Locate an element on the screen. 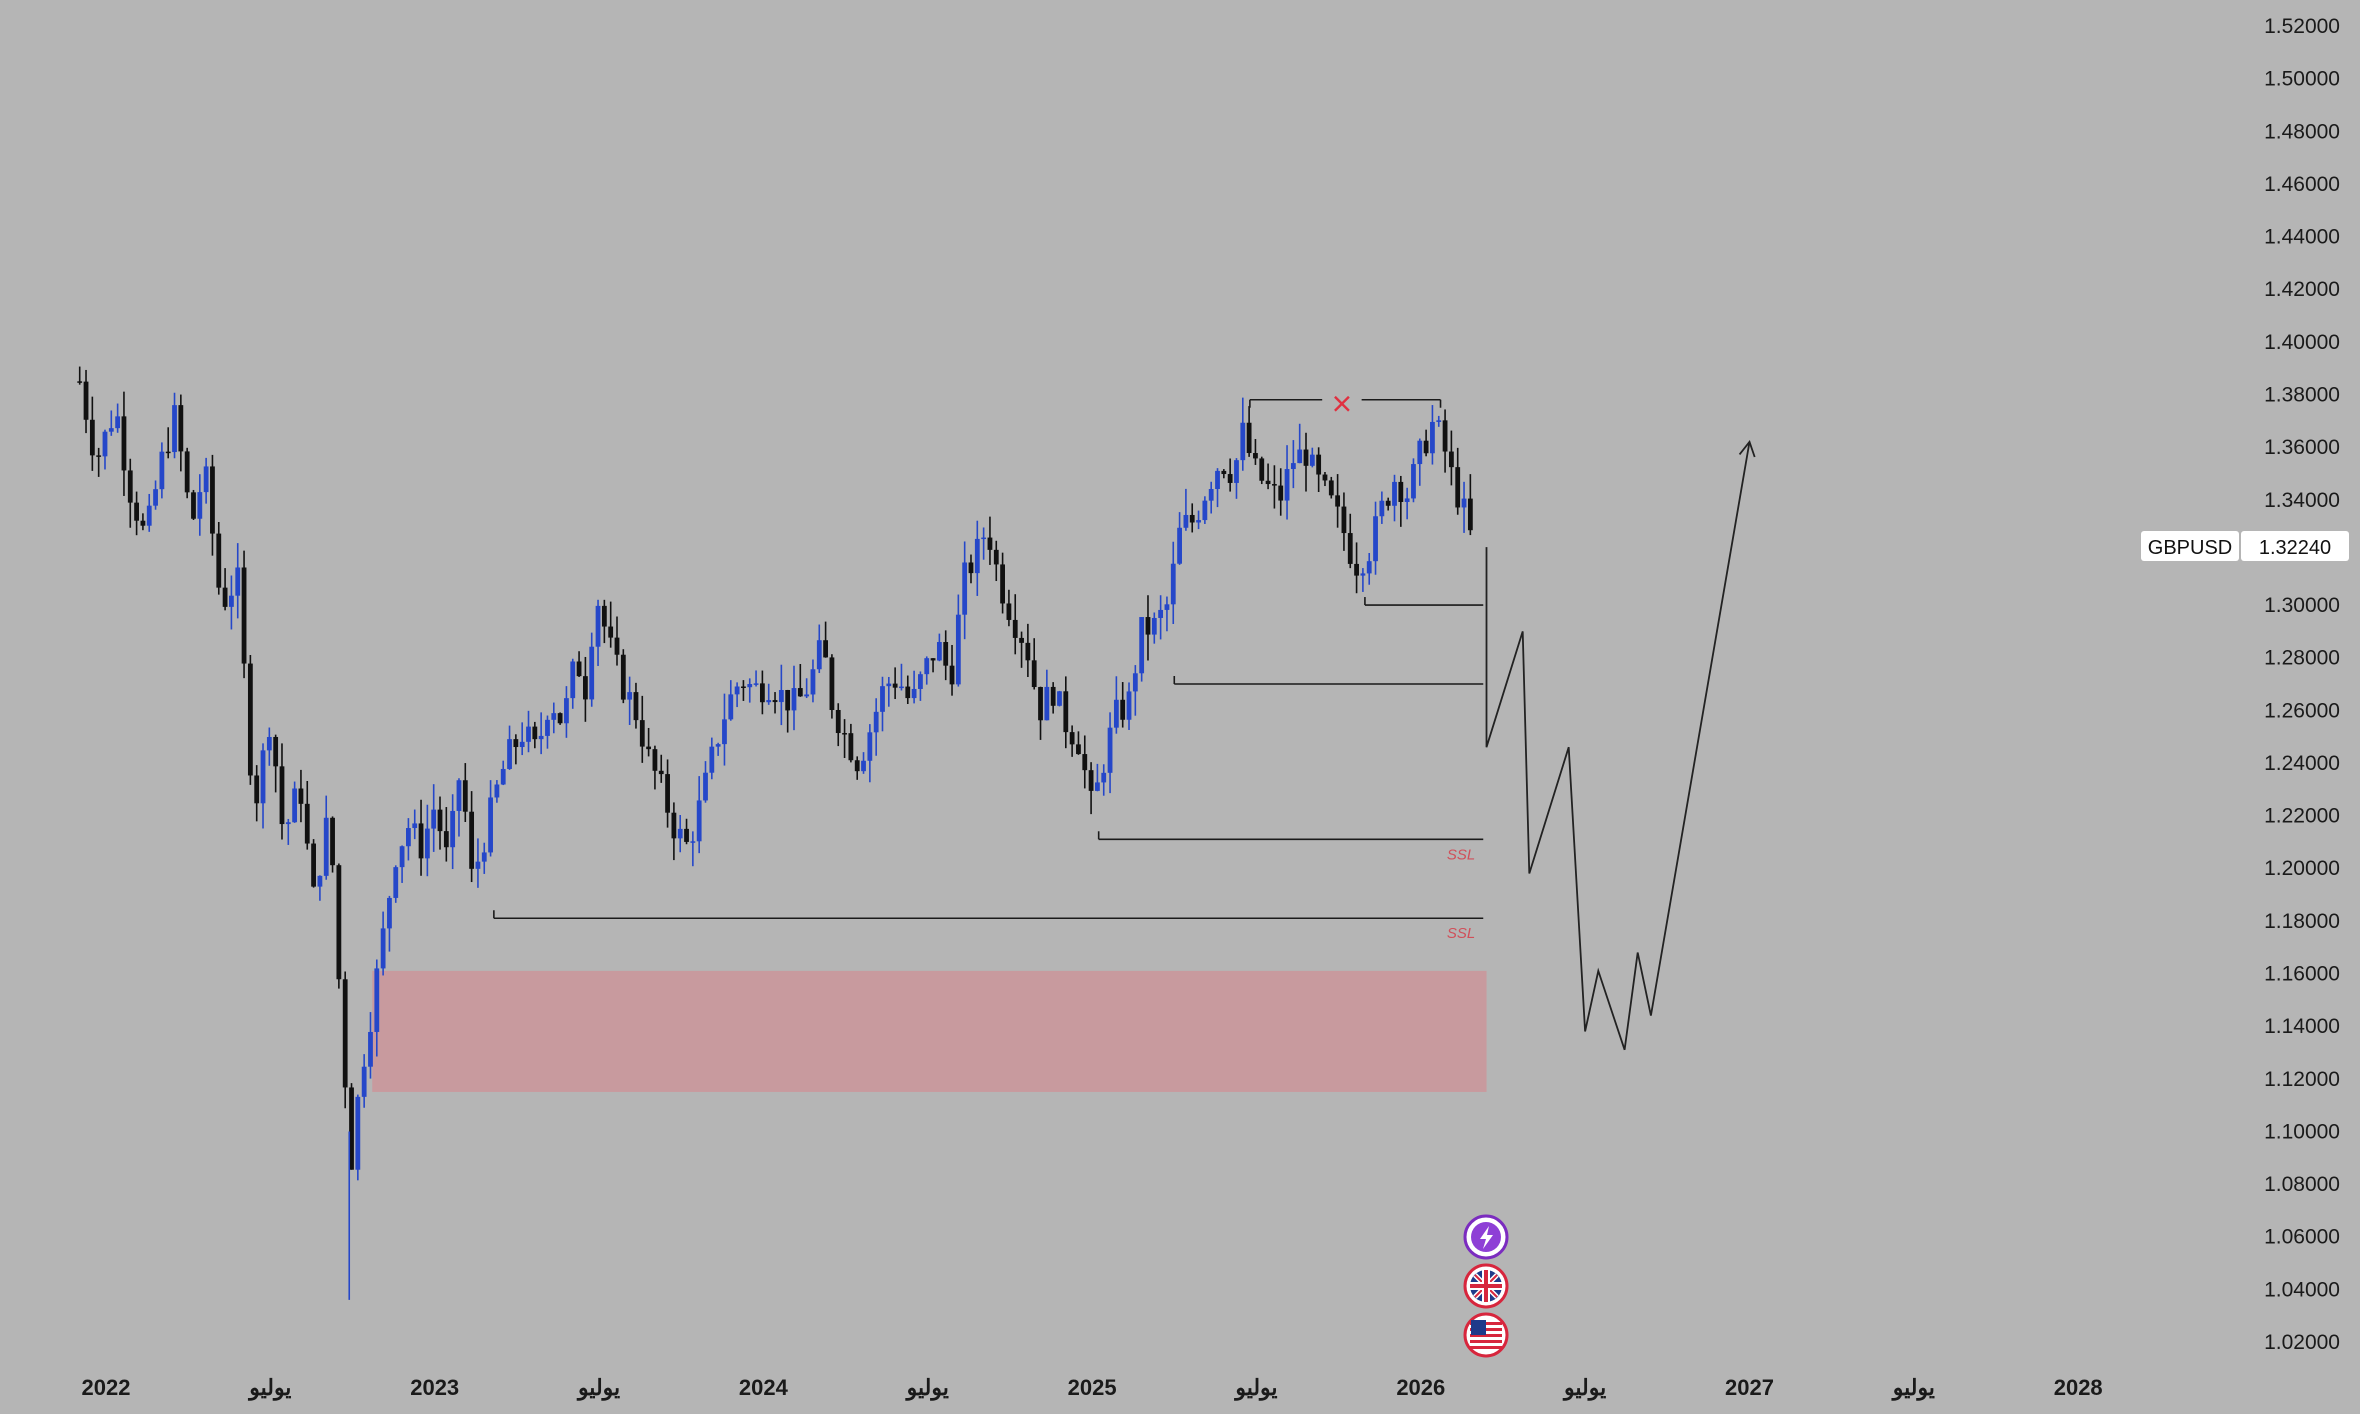 This screenshot has height=1414, width=2360. symbol-label-box is located at coordinates (2190, 546).